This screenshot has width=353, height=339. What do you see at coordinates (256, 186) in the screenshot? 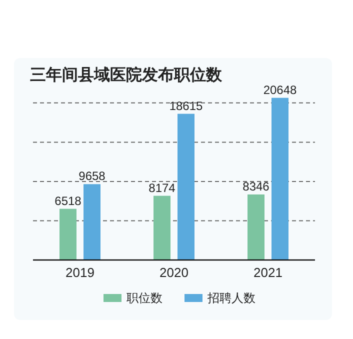
I see `data-label: 8346` at bounding box center [256, 186].